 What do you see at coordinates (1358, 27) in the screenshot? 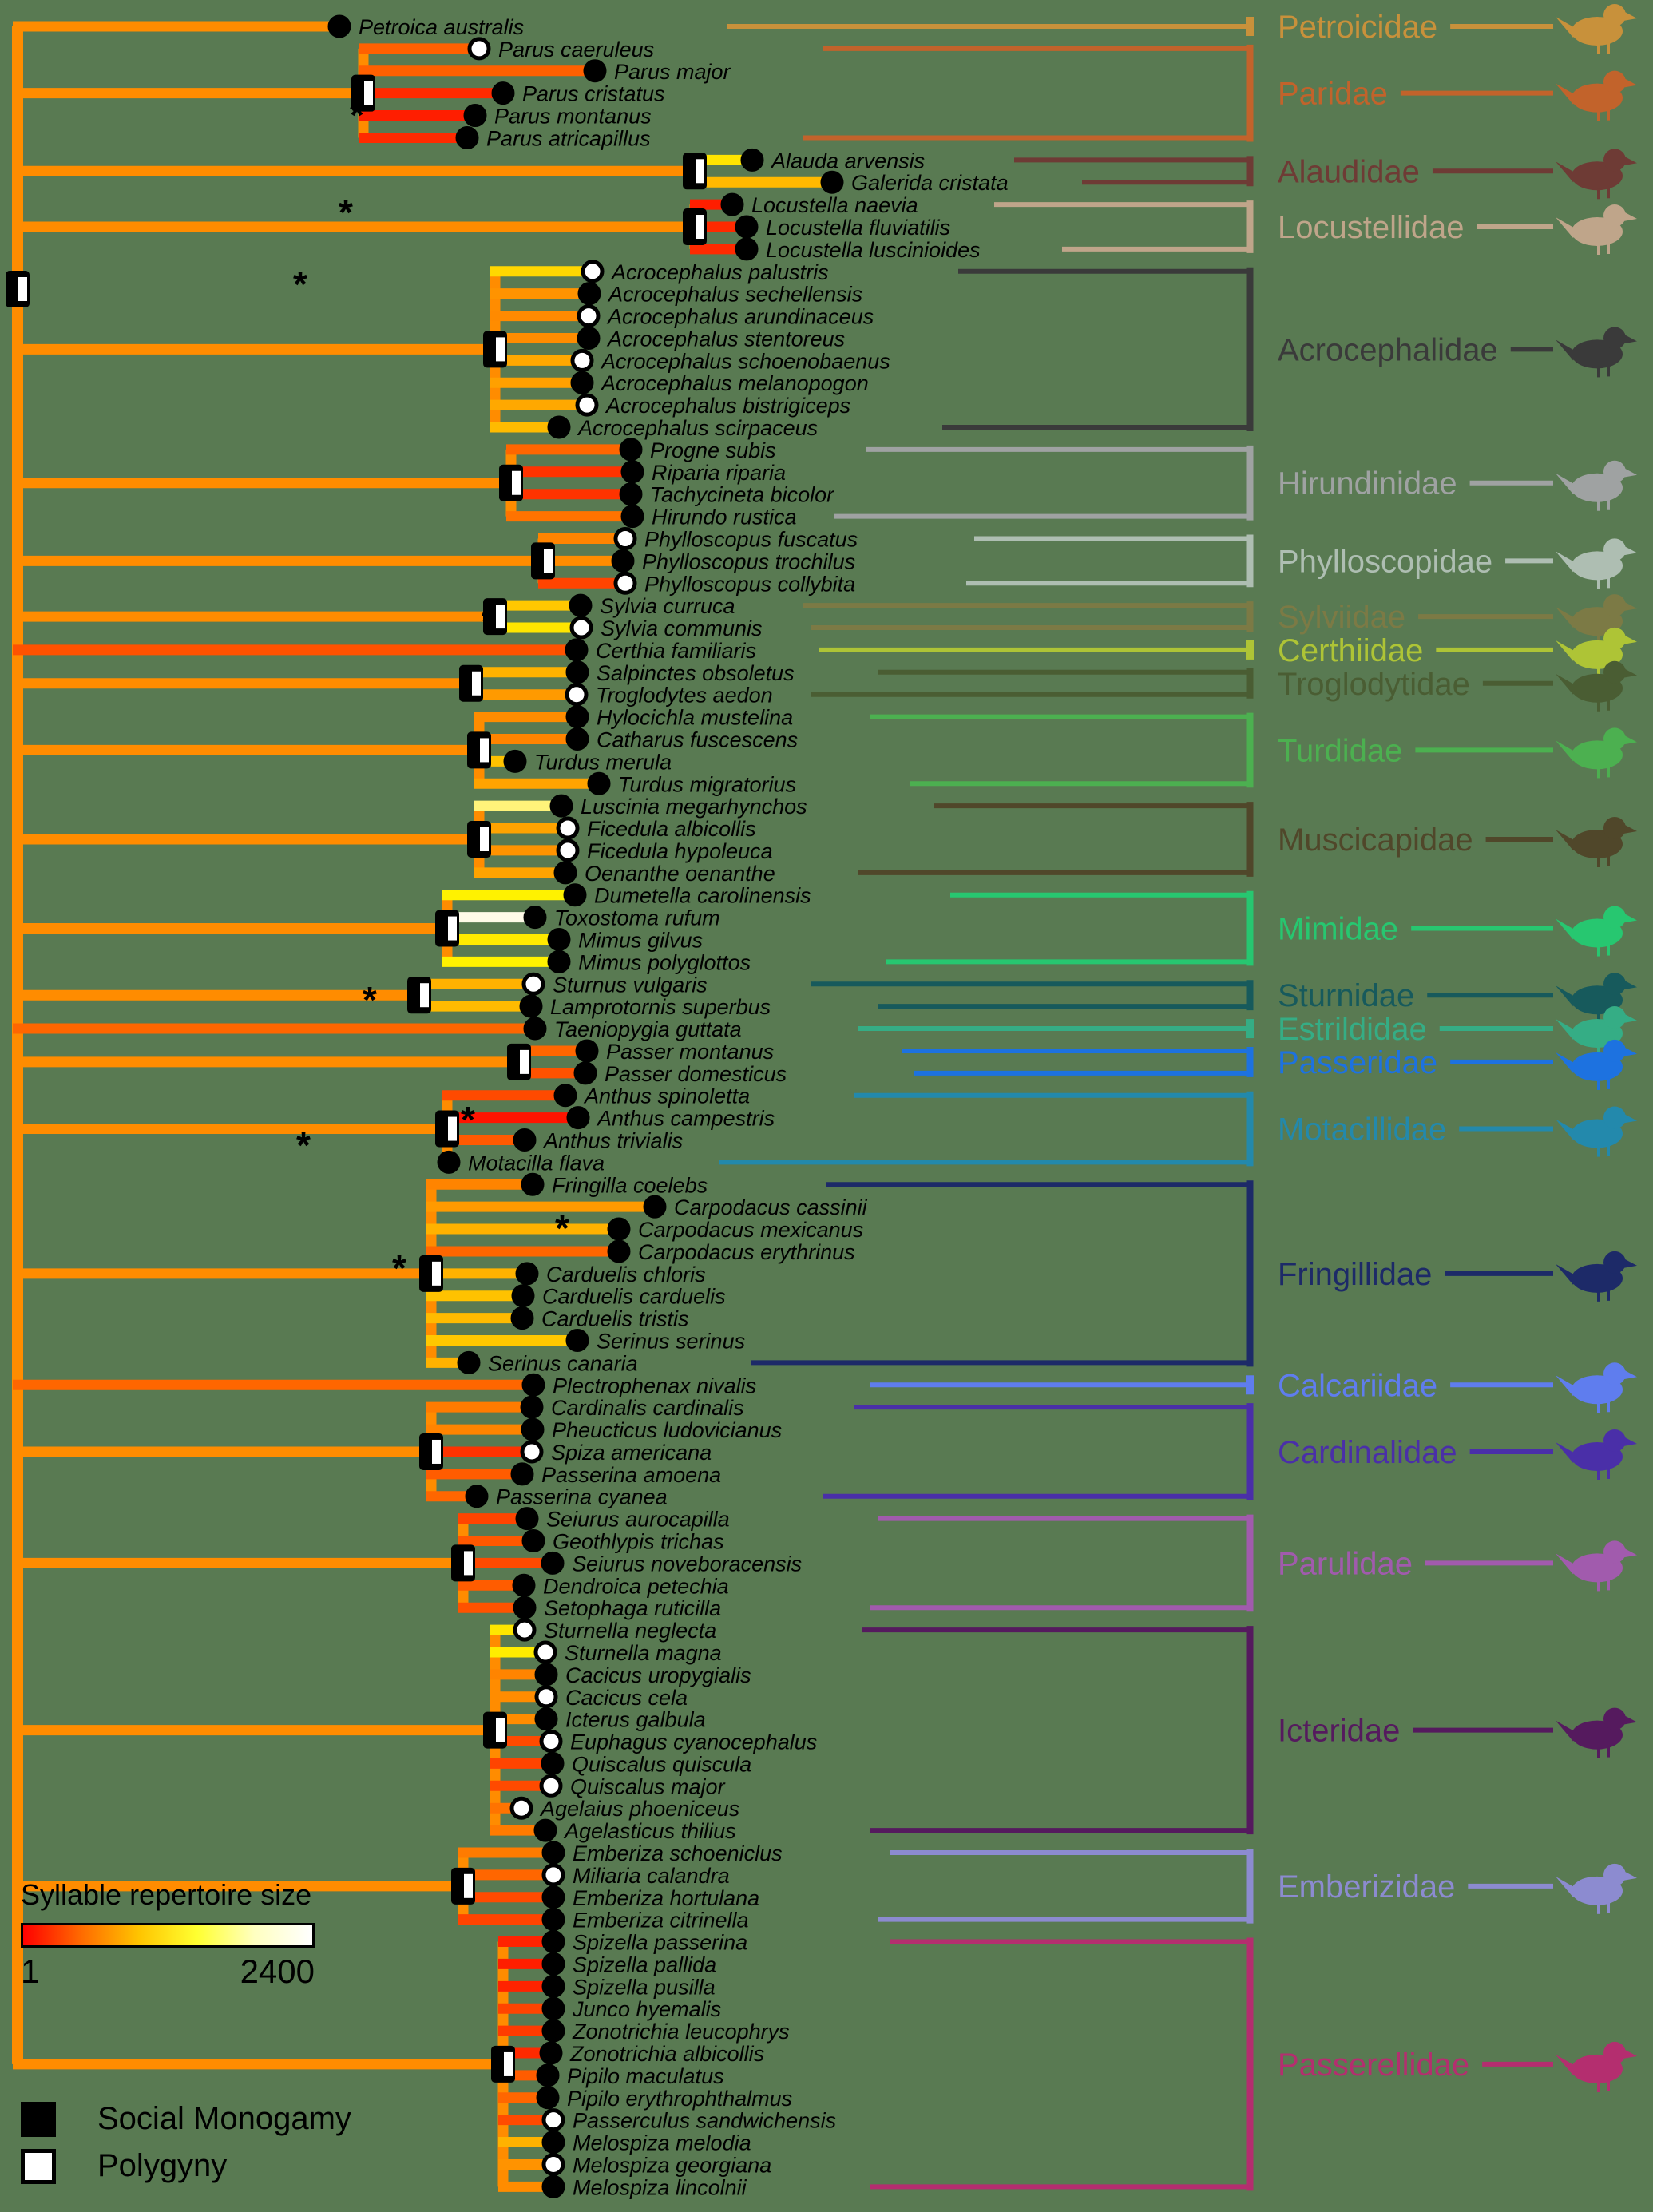
I see `family-label: Petroicidae` at bounding box center [1358, 27].